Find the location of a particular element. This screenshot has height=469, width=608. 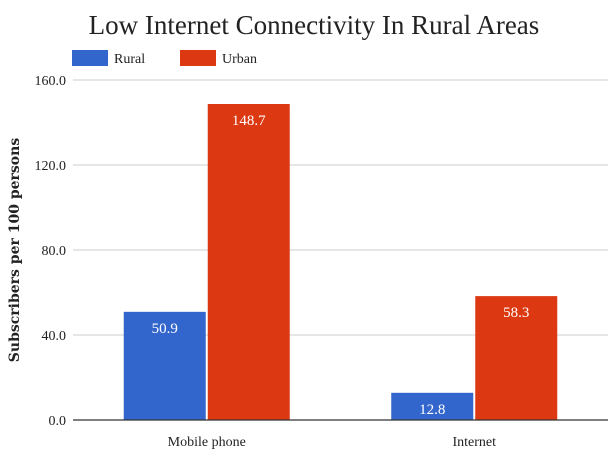

y-tick-label: 40.0 is located at coordinates (54, 336).